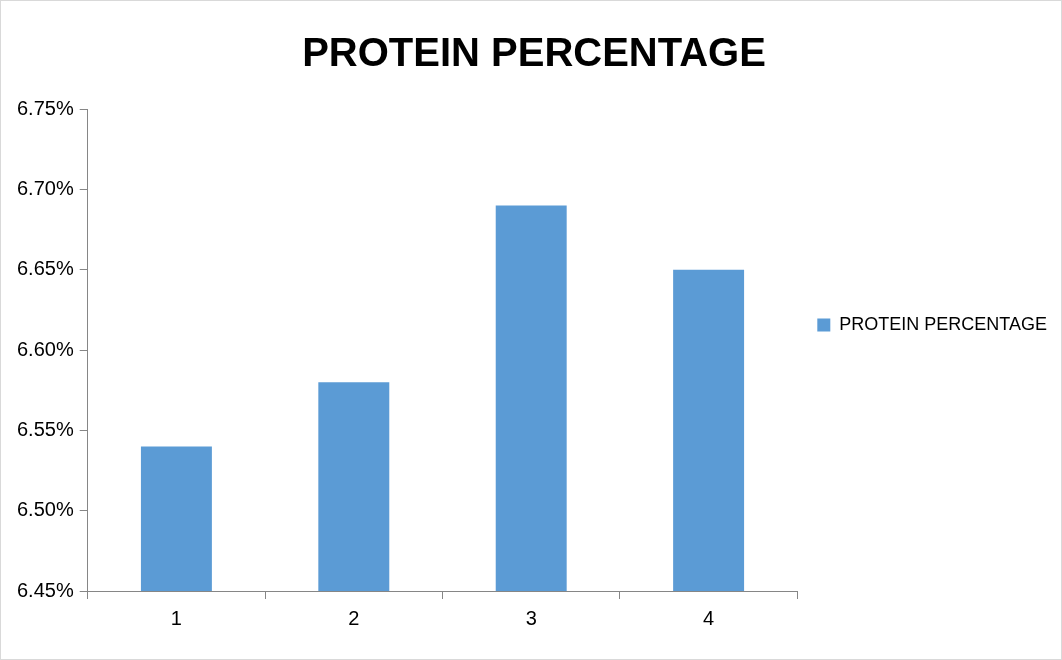 Image resolution: width=1062 pixels, height=660 pixels. I want to click on y-tick-label: 6.60%, so click(45, 348).